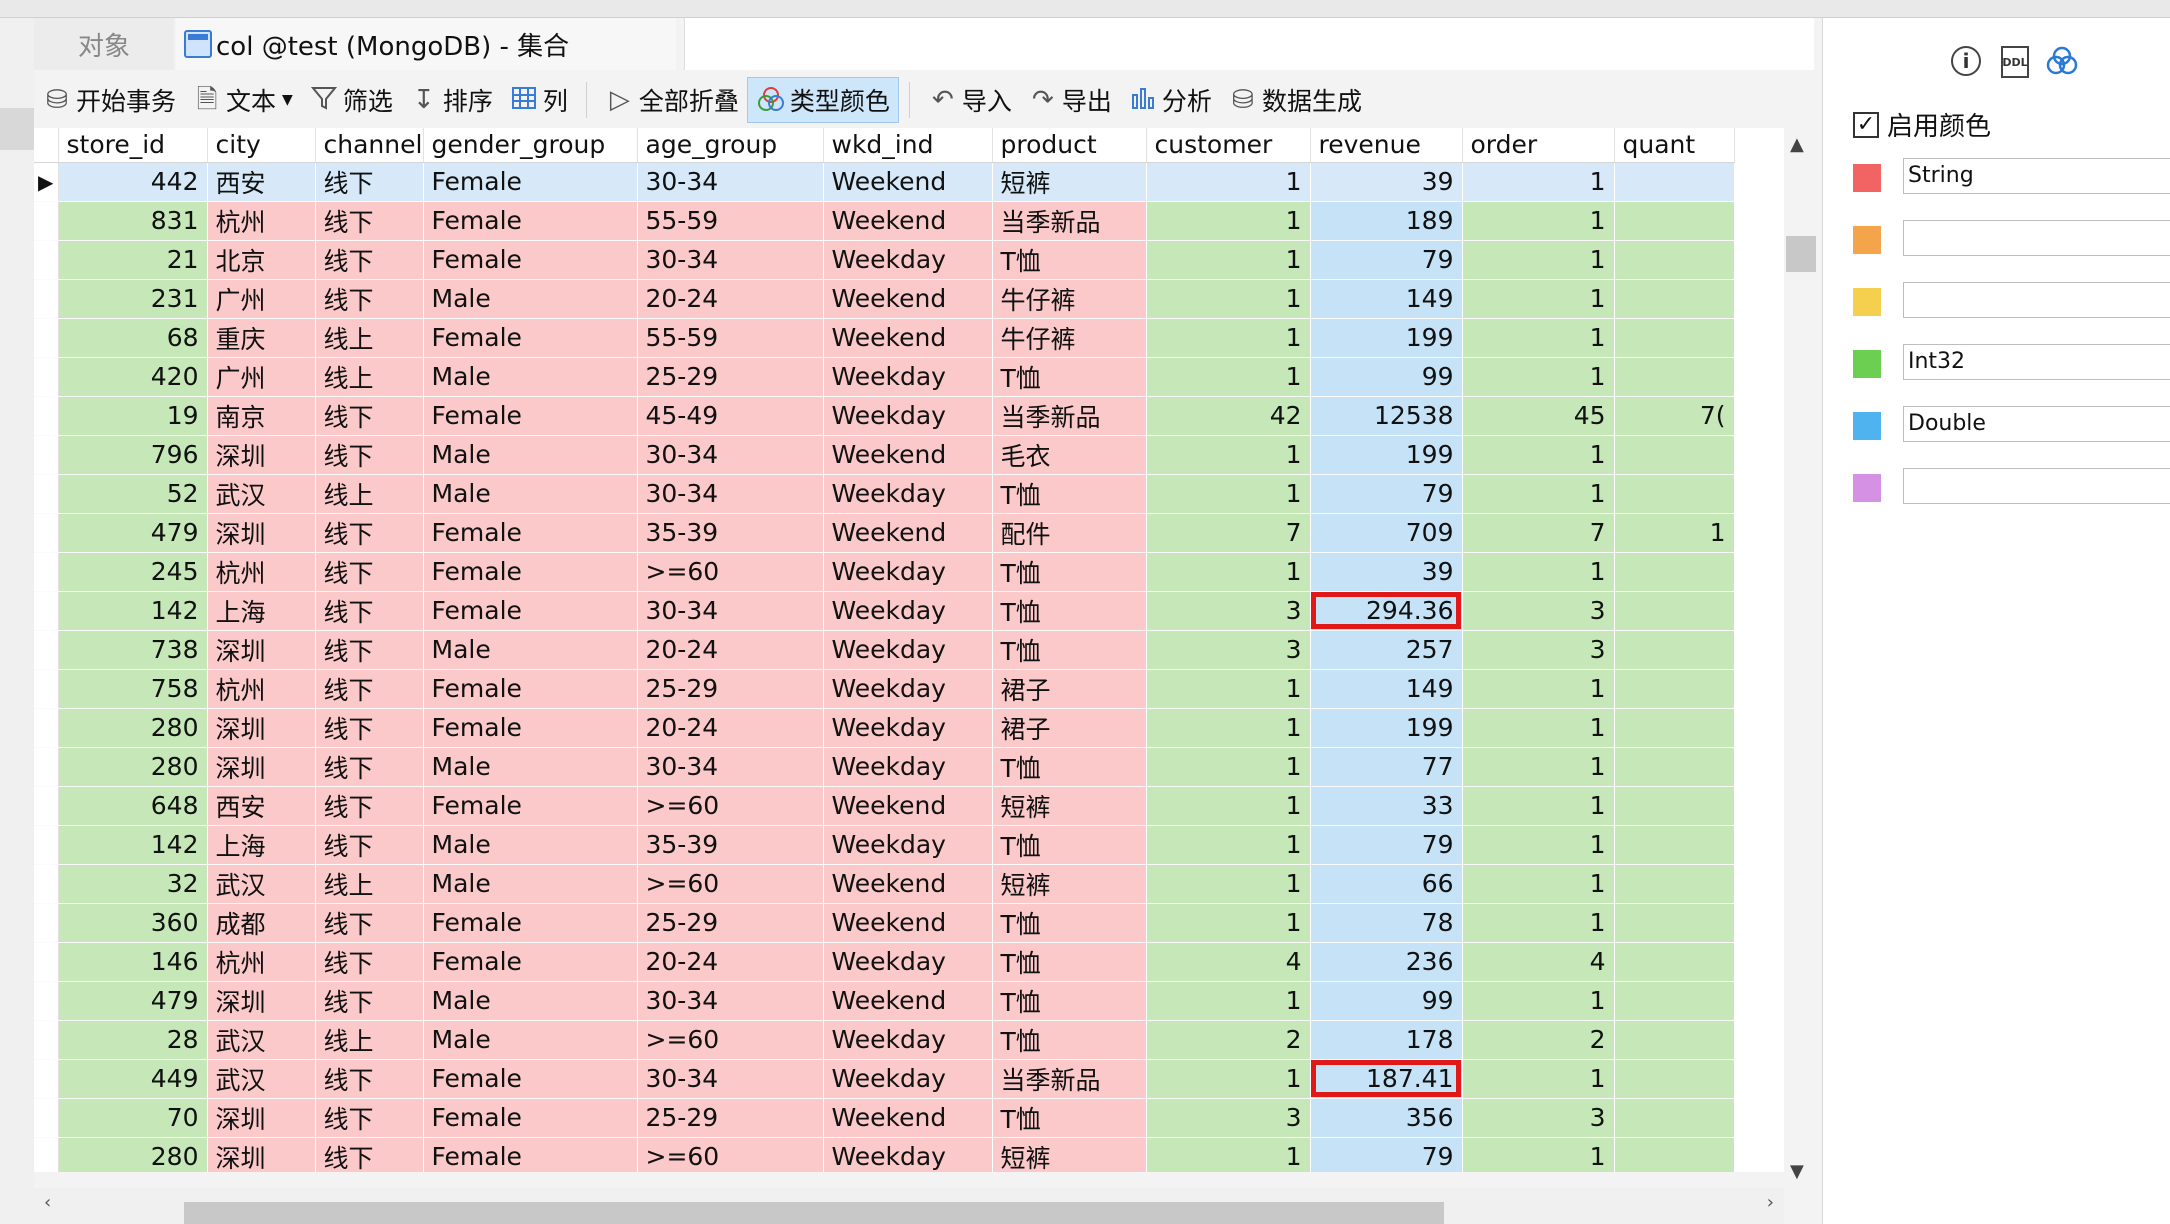  I want to click on scroll-up-icon: ▲, so click(1797, 144).